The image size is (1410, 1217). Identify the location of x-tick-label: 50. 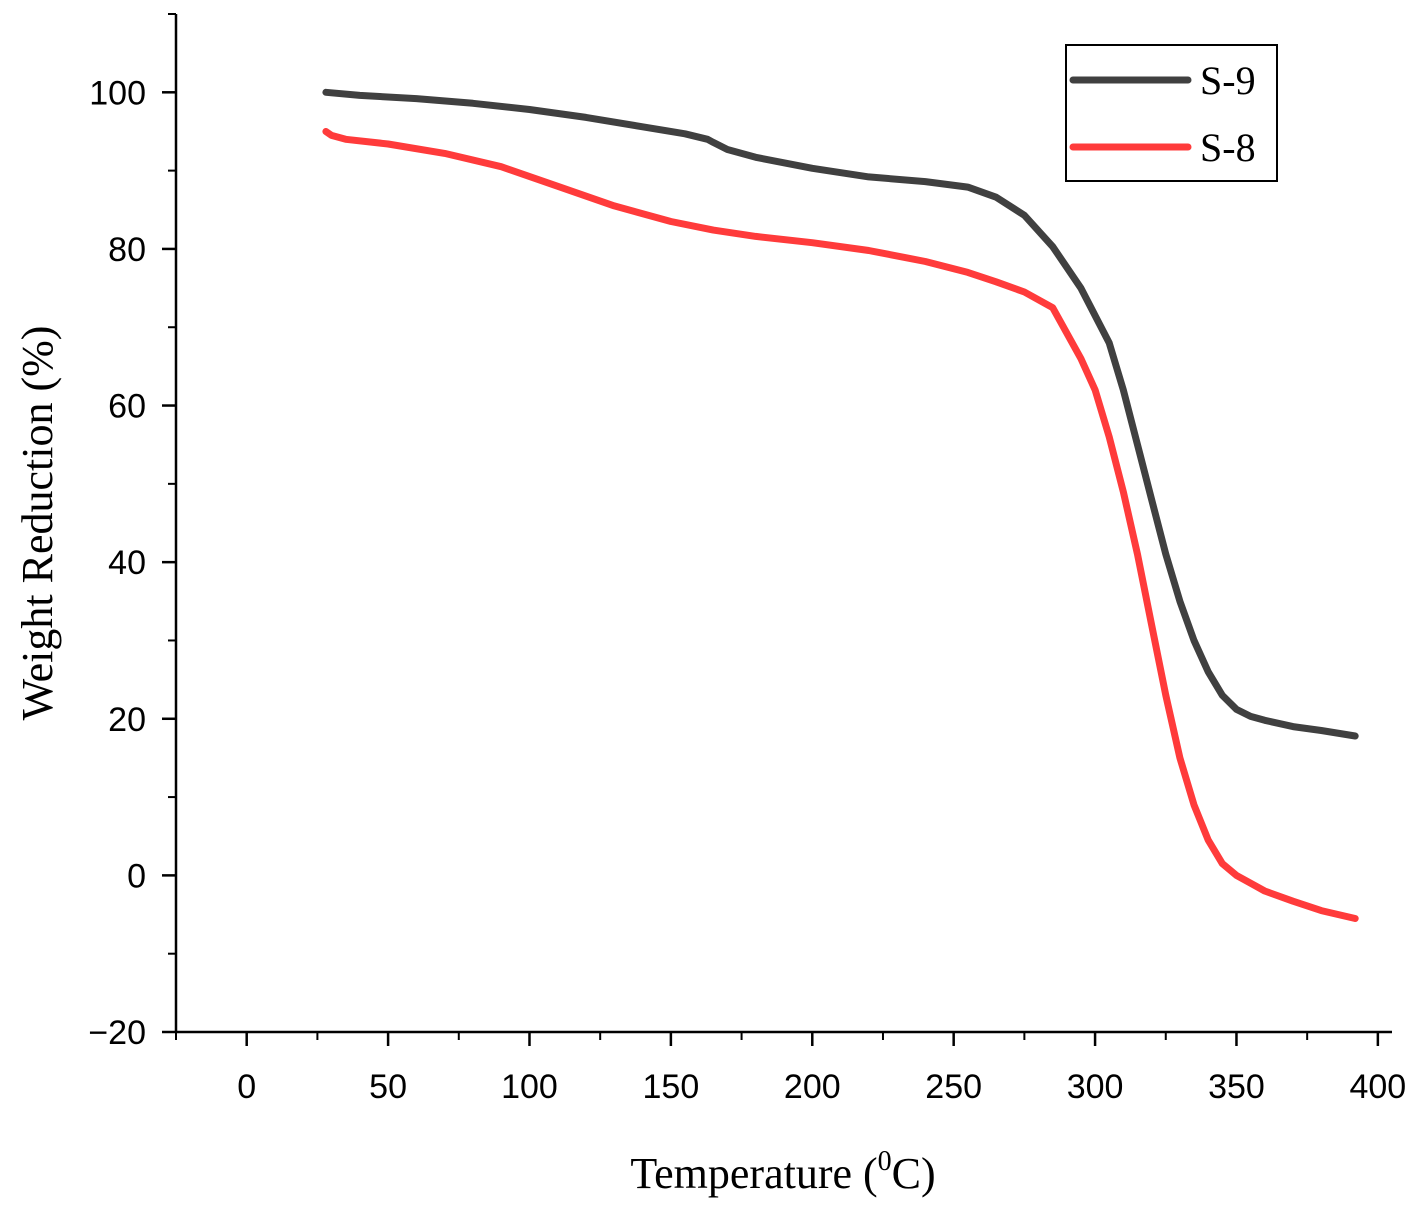
(388, 1087).